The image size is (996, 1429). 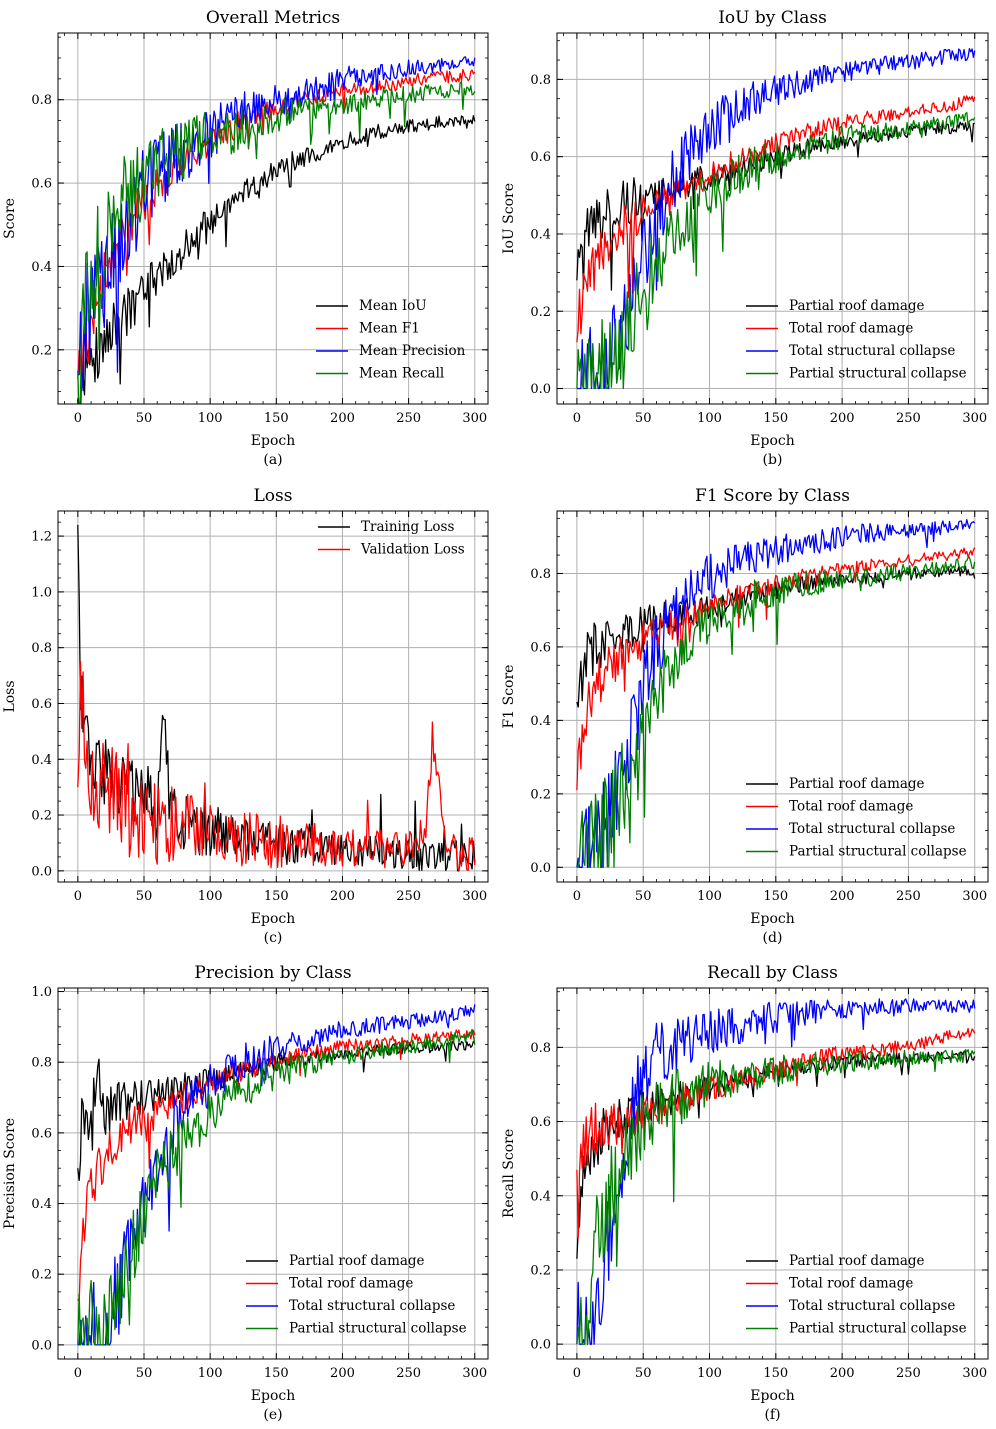 What do you see at coordinates (272, 1415) in the screenshot?
I see `panel-caption: (e)` at bounding box center [272, 1415].